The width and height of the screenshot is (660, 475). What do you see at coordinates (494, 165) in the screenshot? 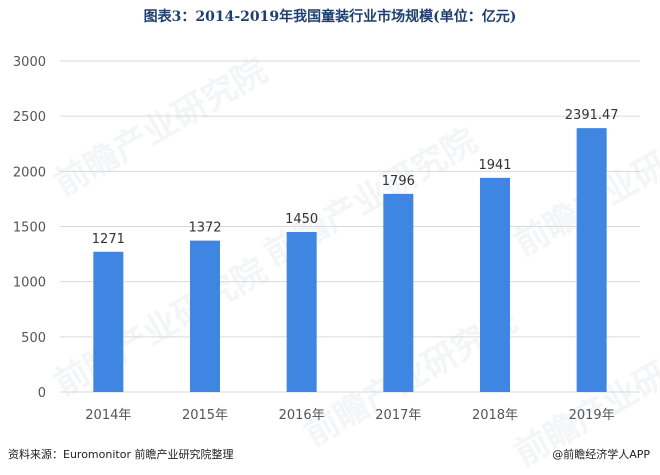
I see `bar-value-label: 1941` at bounding box center [494, 165].